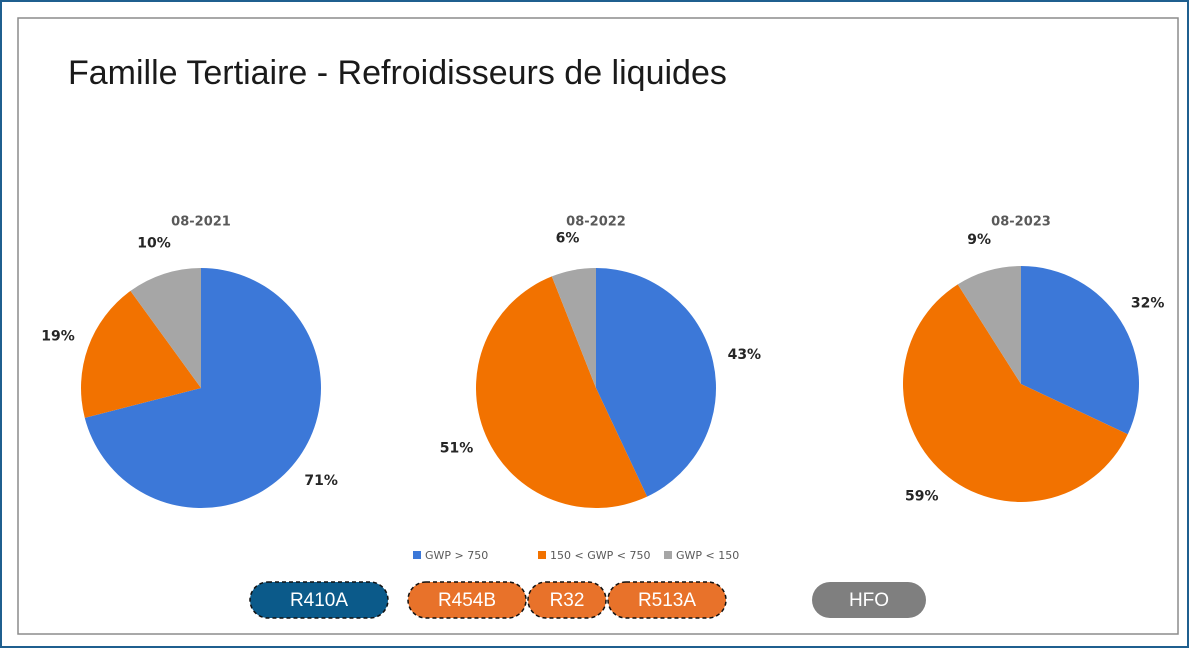  Describe the element at coordinates (922, 497) in the screenshot. I see `slice-label: 59%` at that location.